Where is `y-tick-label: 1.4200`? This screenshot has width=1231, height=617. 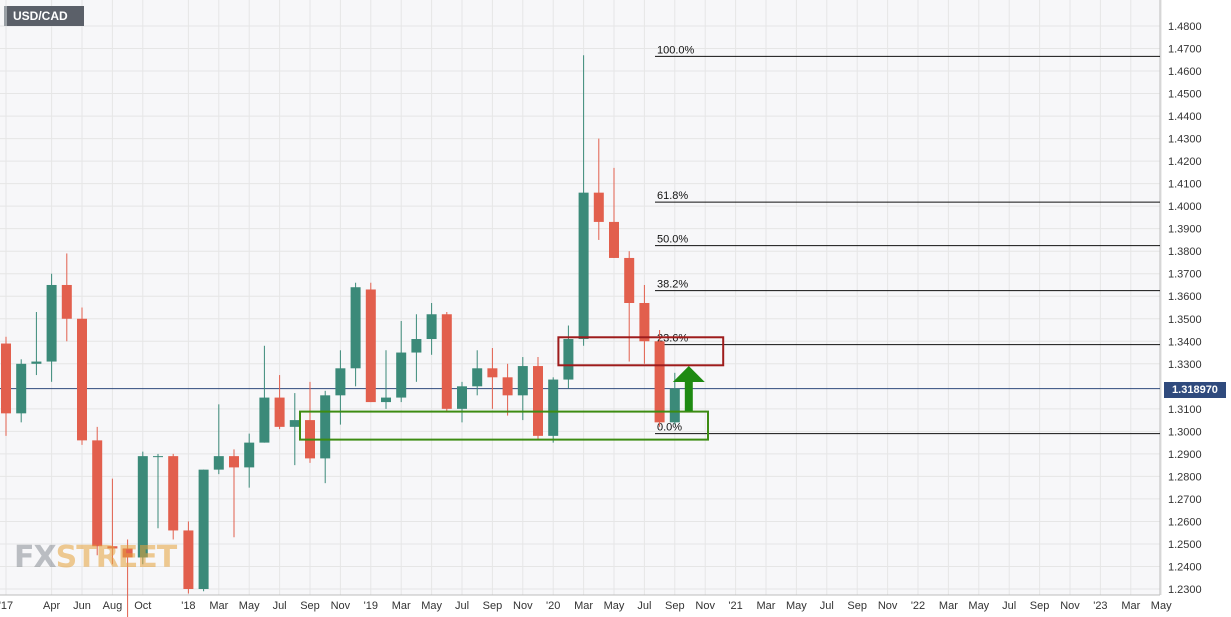 y-tick-label: 1.4200 is located at coordinates (1185, 162).